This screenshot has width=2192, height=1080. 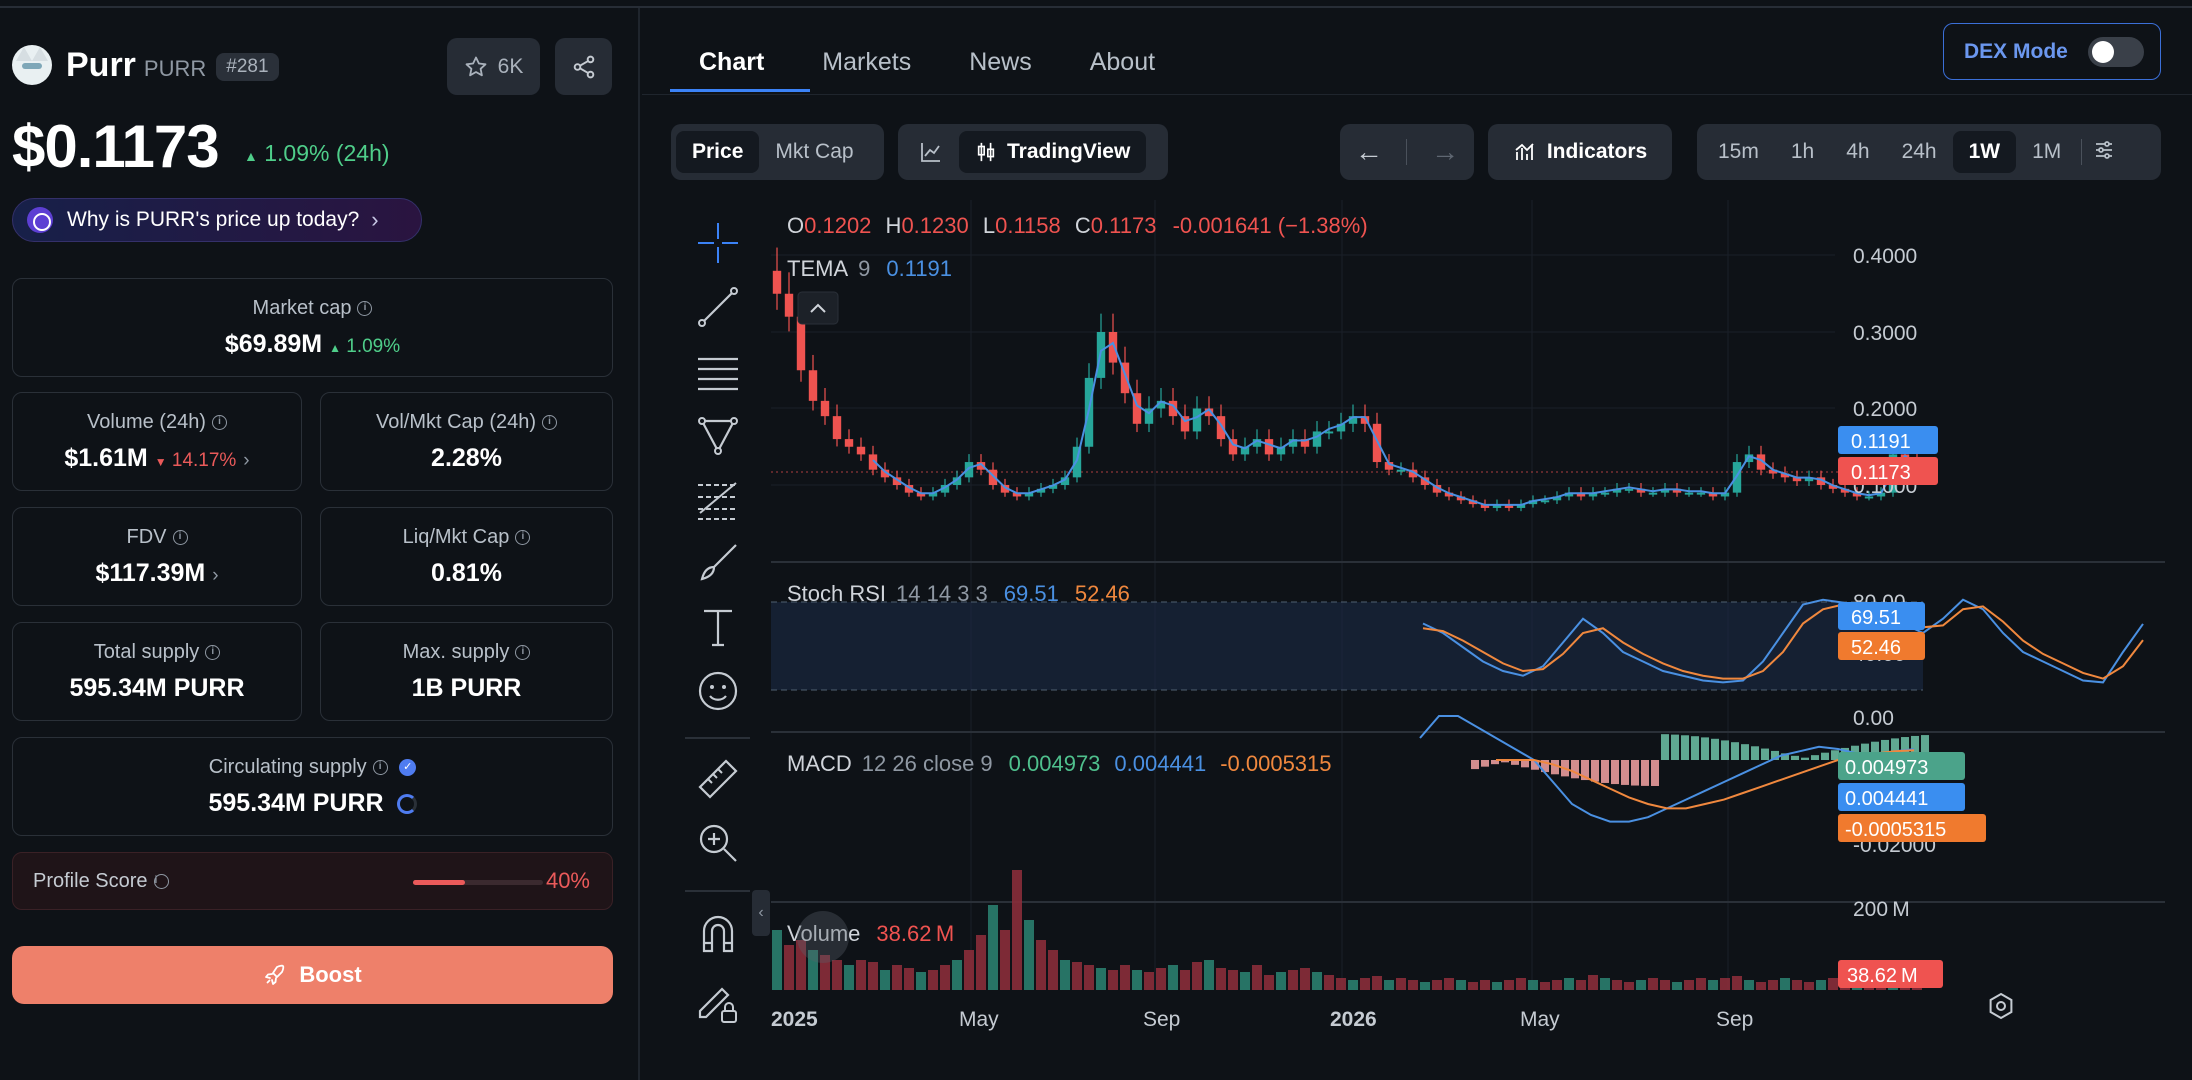 I want to click on timeframe-4h: 4h, so click(x=1858, y=151).